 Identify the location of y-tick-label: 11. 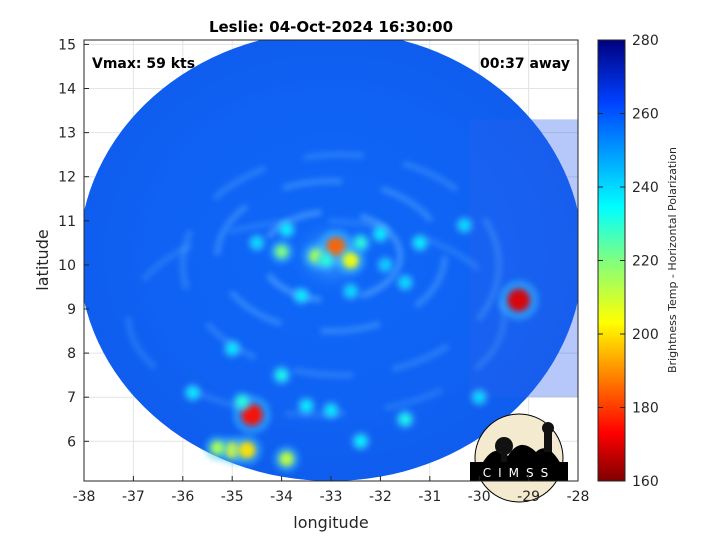
(67, 222).